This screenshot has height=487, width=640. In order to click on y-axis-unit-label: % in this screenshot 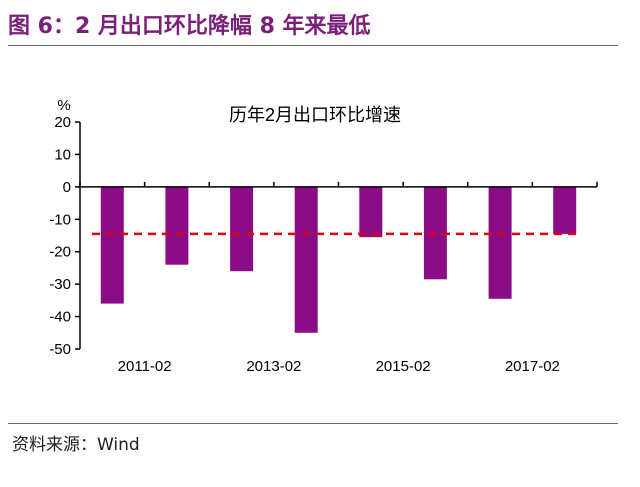, I will do `click(63, 105)`.